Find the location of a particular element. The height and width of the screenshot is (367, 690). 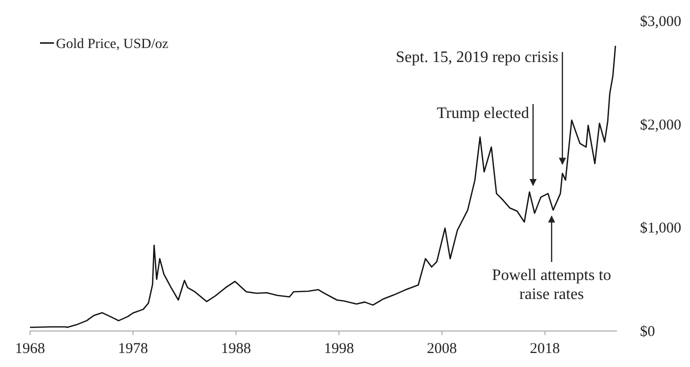

y-tick-label: $2,000 is located at coordinates (661, 125).